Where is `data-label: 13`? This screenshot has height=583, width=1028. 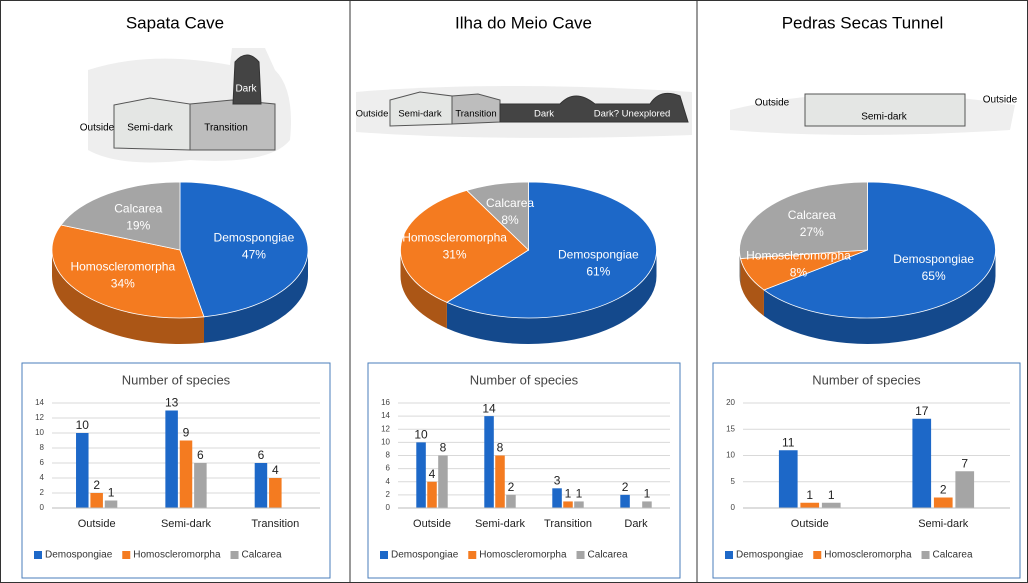 data-label: 13 is located at coordinates (172, 403).